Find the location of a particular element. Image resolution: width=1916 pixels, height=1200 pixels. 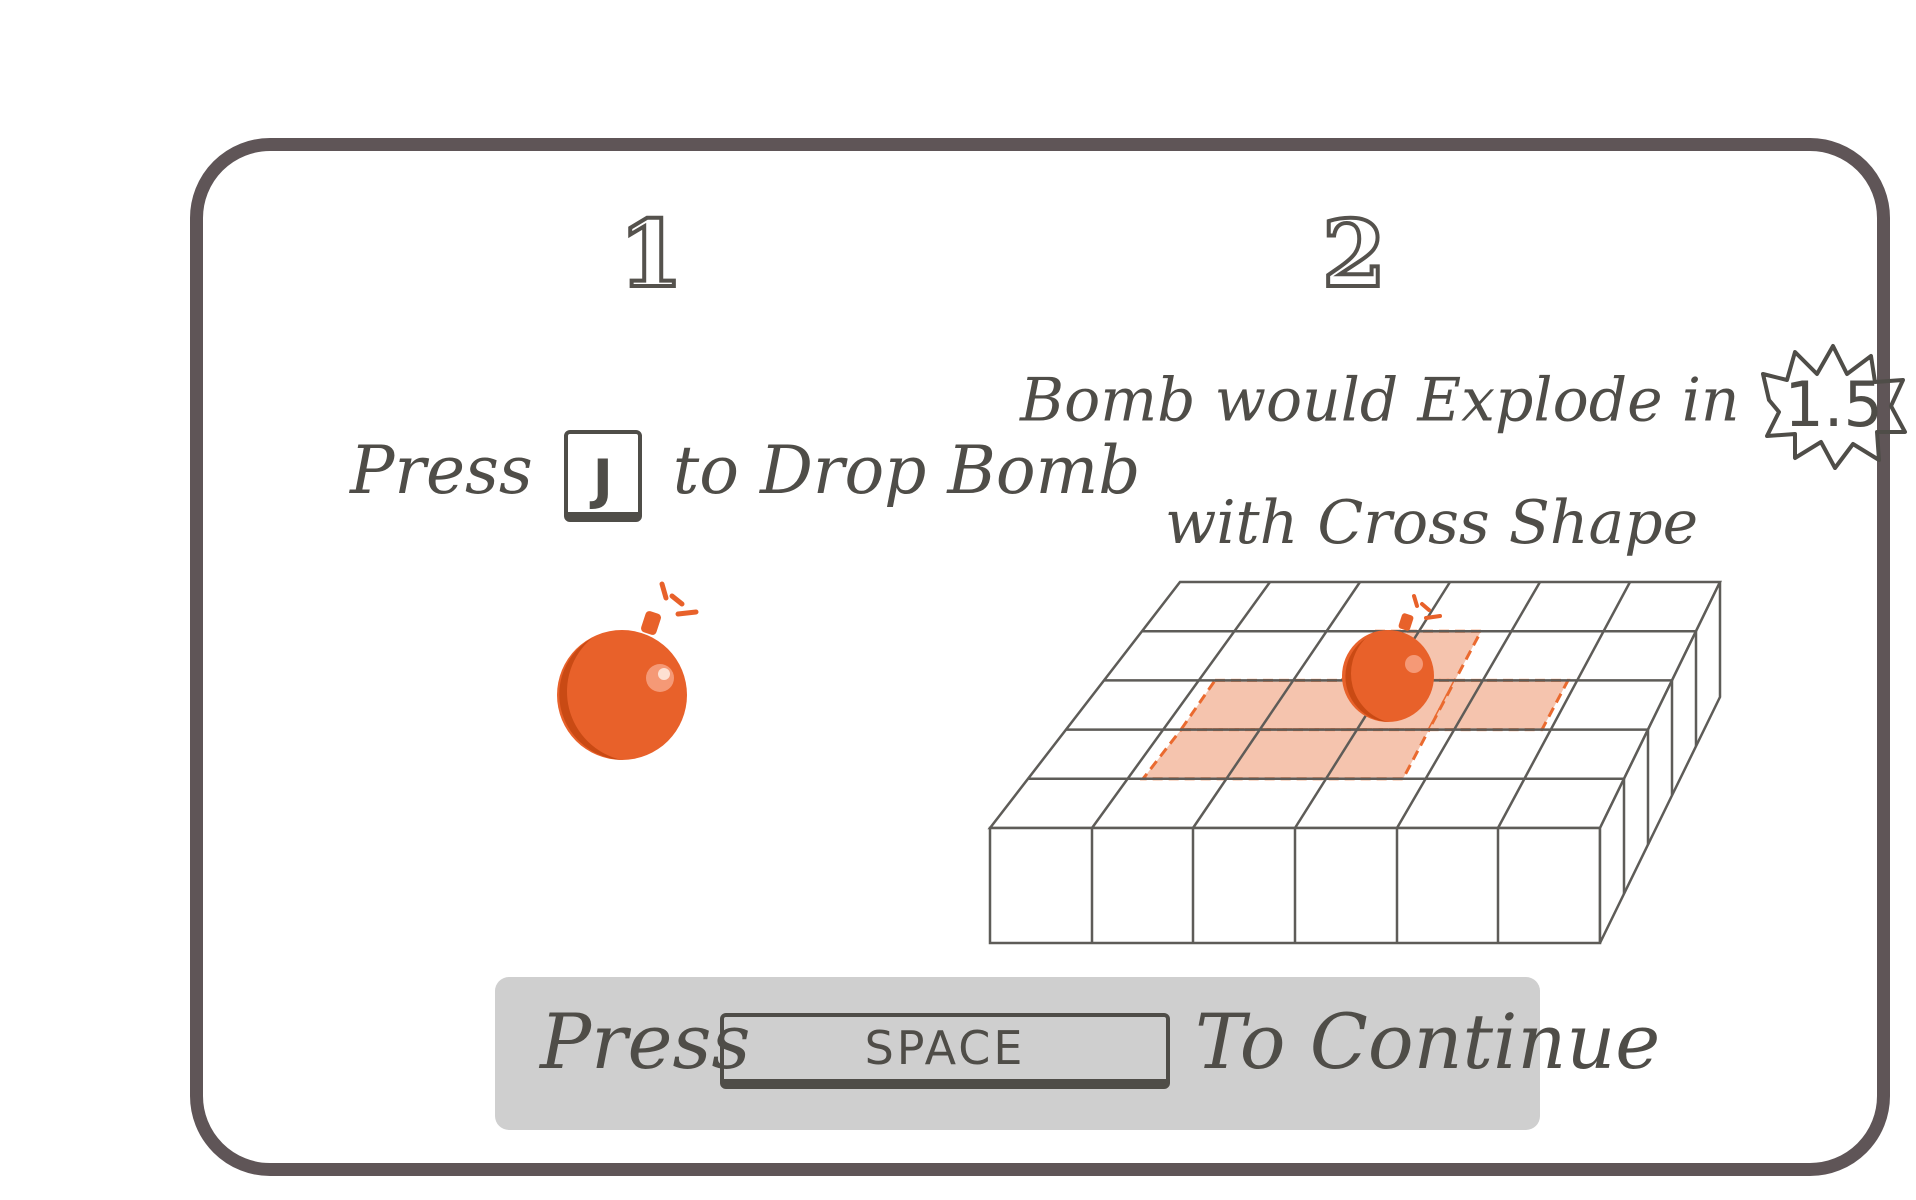

grid-bomb-icon is located at coordinates (1392, 658).